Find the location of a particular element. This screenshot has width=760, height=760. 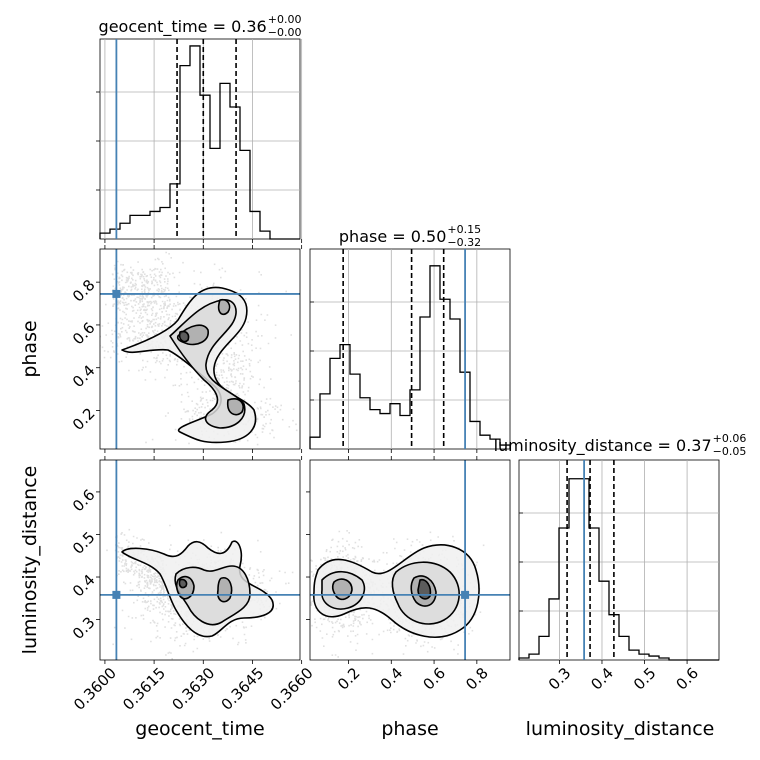

hist-panel-phase is located at coordinates (410, 350).